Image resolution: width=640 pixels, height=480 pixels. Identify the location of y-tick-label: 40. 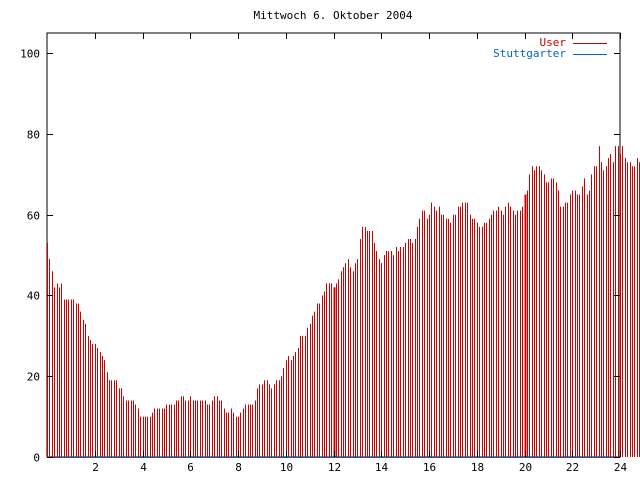
(33, 296).